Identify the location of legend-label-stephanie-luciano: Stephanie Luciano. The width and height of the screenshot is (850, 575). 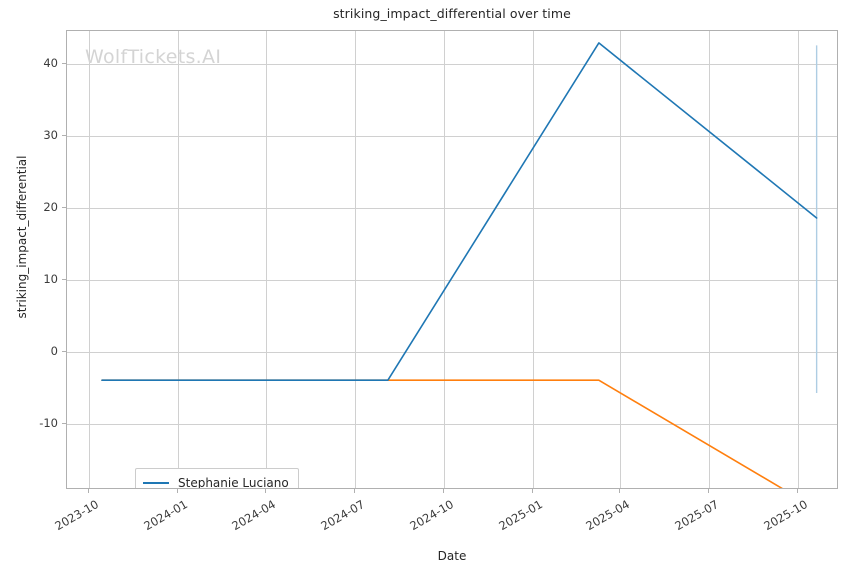
(233, 482).